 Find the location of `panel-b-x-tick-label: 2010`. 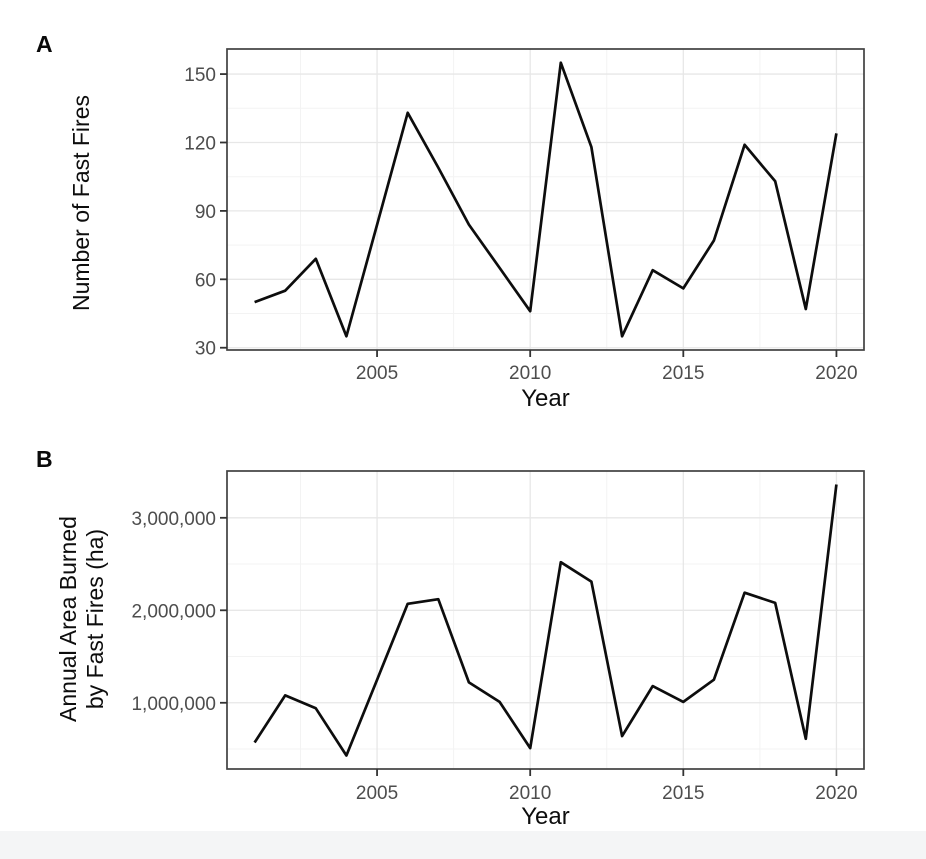

panel-b-x-tick-label: 2010 is located at coordinates (530, 793).